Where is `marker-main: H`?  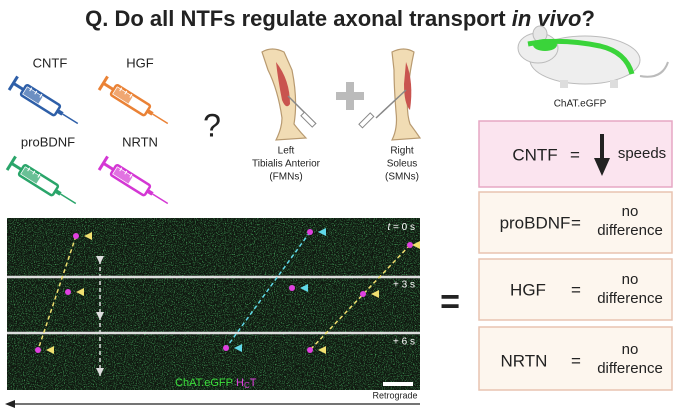 marker-main: H is located at coordinates (240, 383).